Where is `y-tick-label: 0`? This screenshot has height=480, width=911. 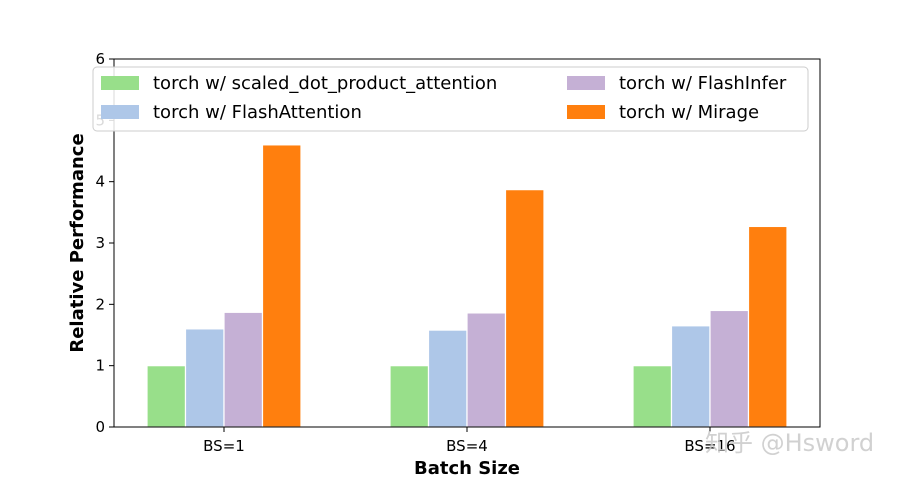 y-tick-label: 0 is located at coordinates (100, 427).